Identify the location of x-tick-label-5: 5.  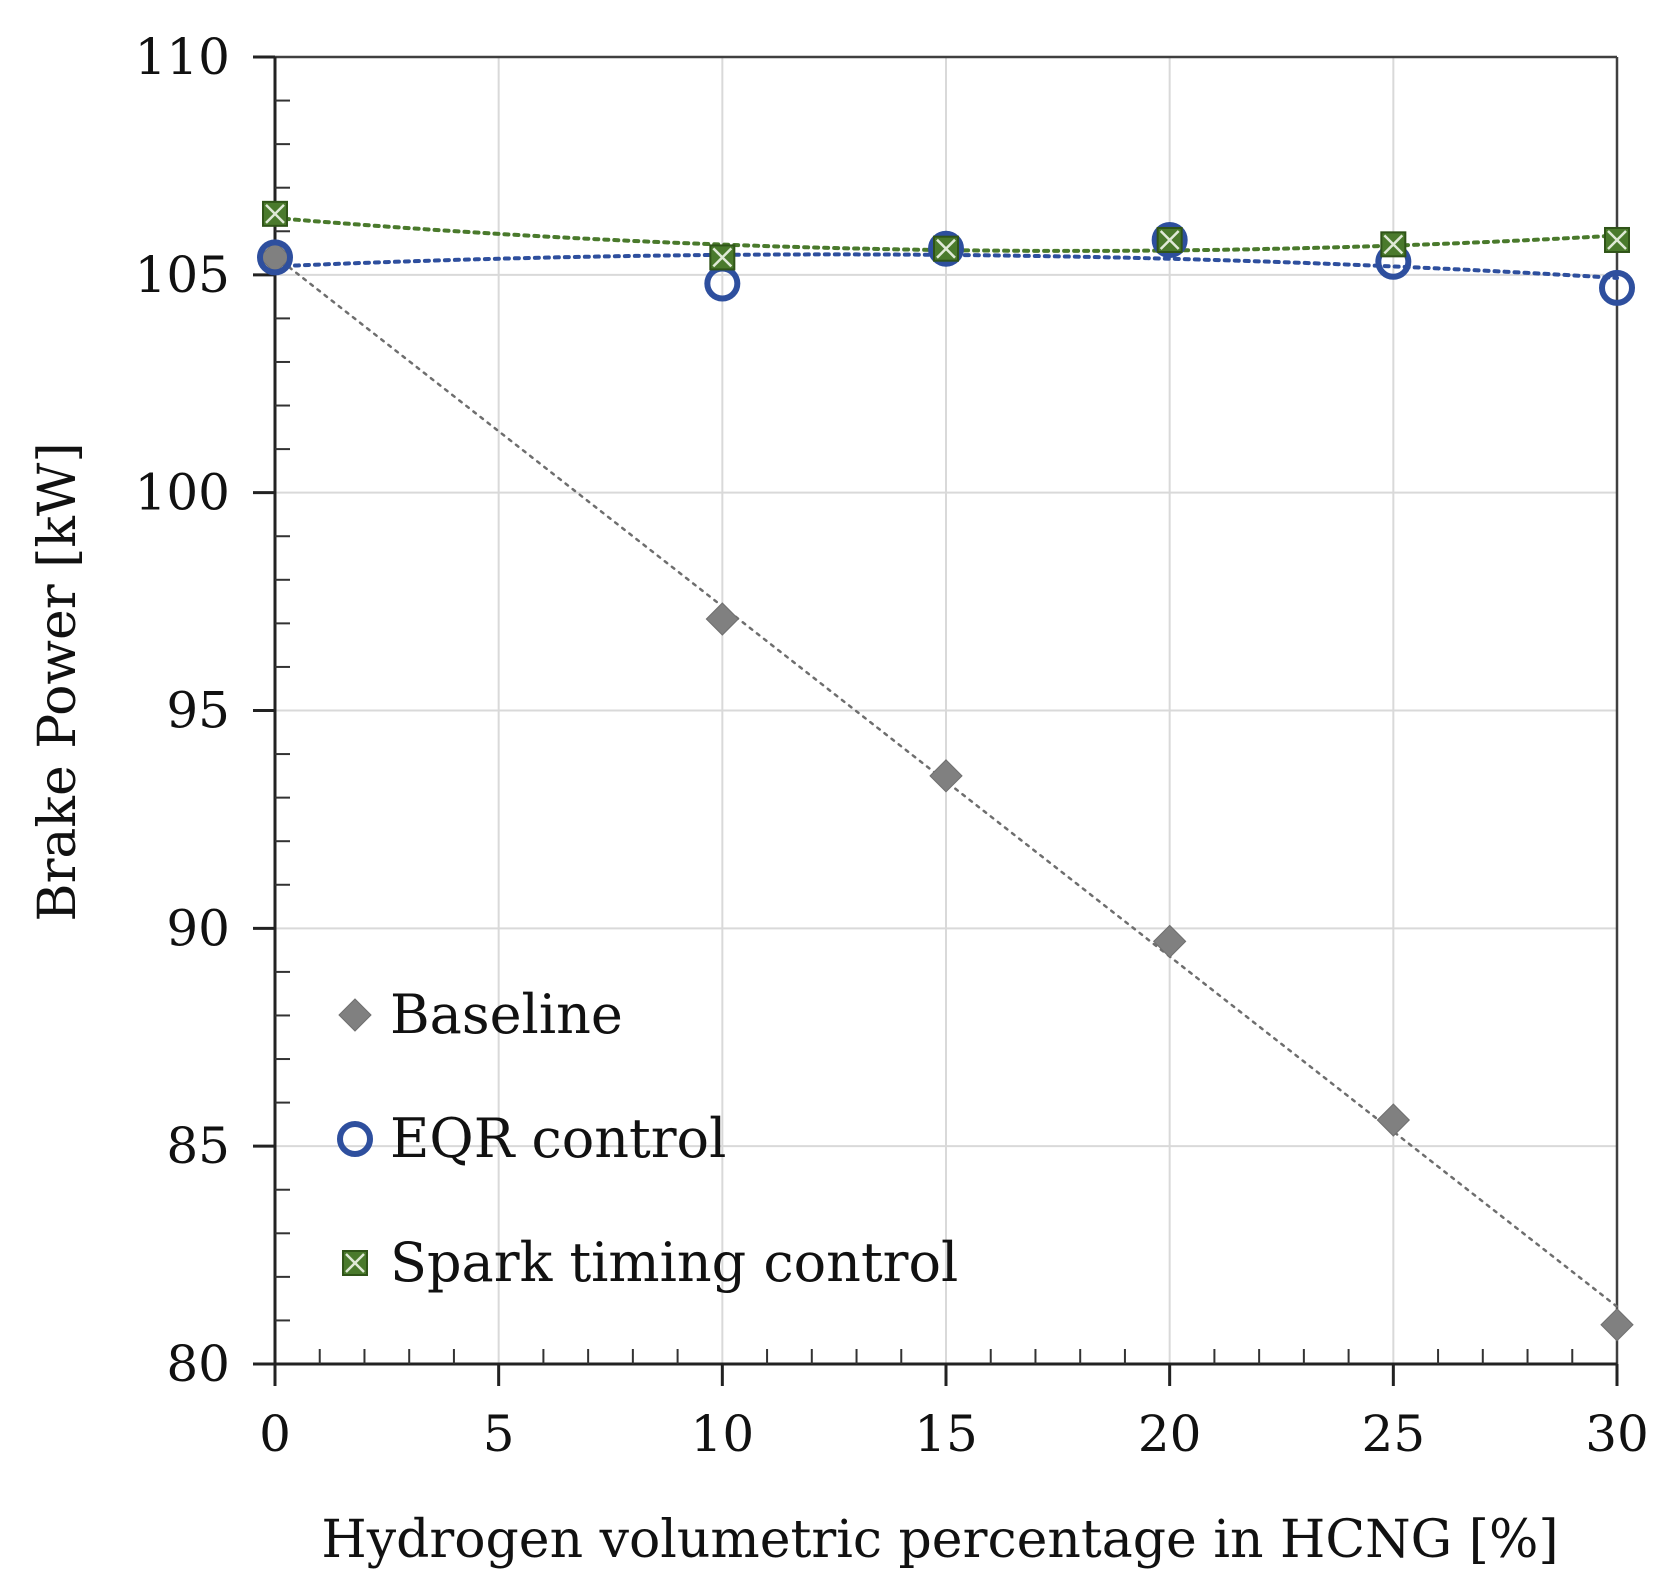
(499, 1434).